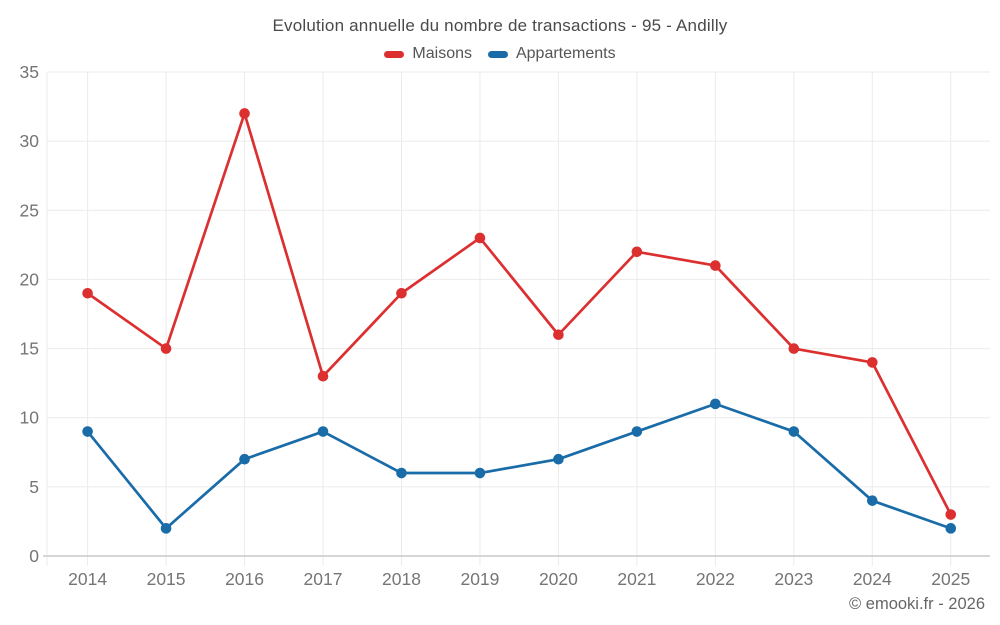 The width and height of the screenshot is (1000, 625). Describe the element at coordinates (636, 579) in the screenshot. I see `x-tick-label: 2021` at that location.